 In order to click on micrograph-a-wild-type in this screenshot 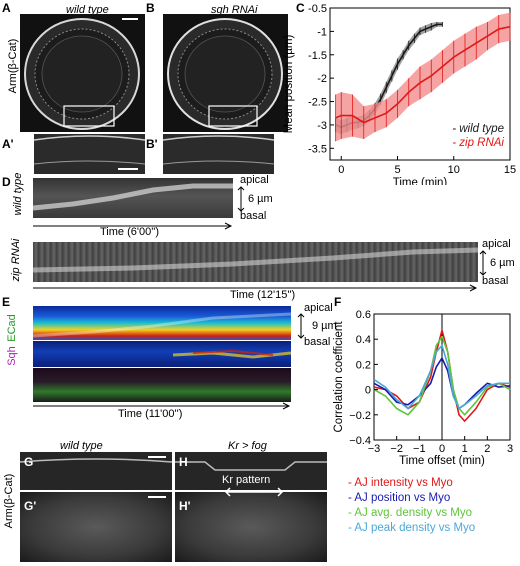, I will do `click(82, 73)`.